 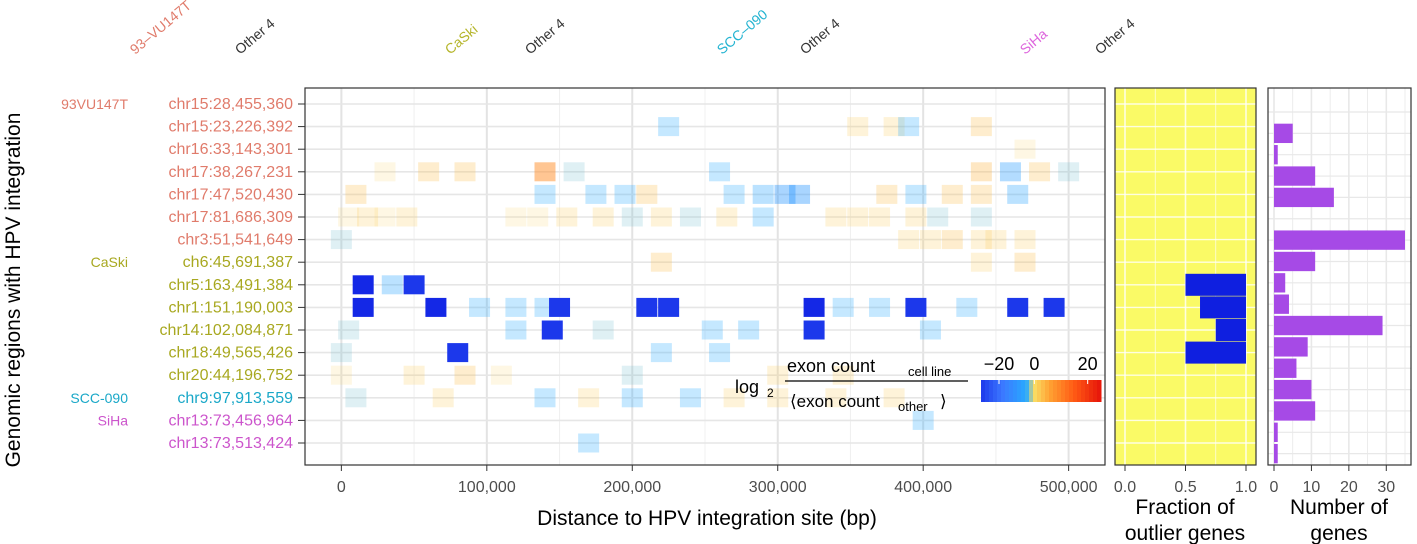 What do you see at coordinates (1034, 364) in the screenshot?
I see `legend-tick-label: 0` at bounding box center [1034, 364].